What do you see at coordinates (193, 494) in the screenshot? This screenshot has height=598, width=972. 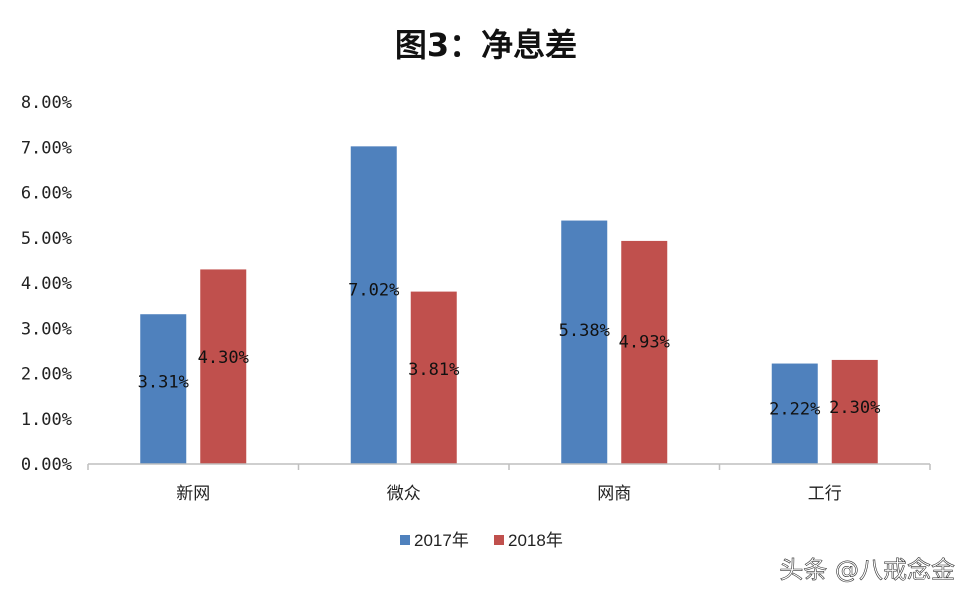 I see `x-tick-label: 新网` at bounding box center [193, 494].